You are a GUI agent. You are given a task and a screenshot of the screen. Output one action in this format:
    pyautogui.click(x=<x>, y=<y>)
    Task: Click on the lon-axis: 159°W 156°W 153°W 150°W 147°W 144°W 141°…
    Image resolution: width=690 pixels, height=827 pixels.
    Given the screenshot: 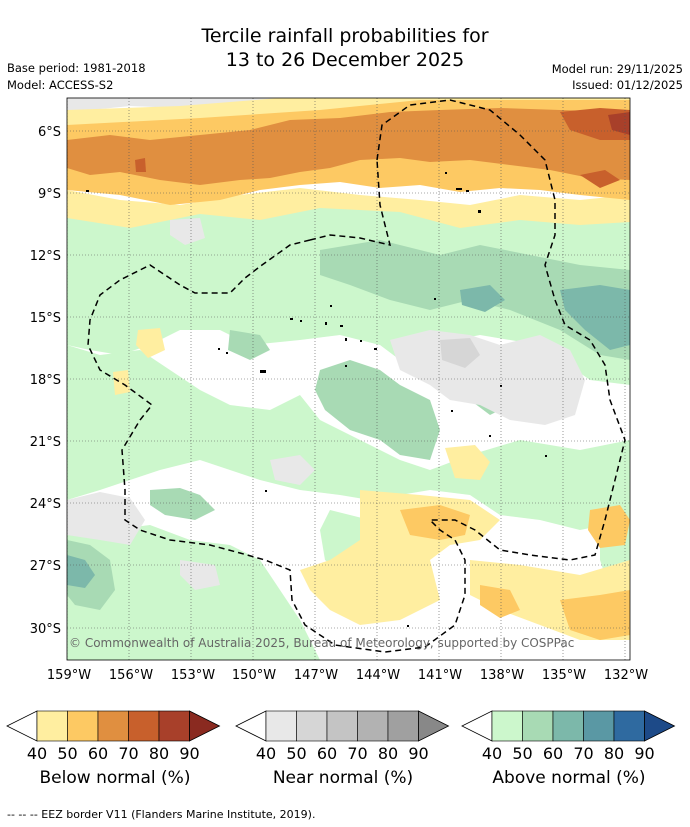 What is the action you would take?
    pyautogui.click(x=347, y=675)
    